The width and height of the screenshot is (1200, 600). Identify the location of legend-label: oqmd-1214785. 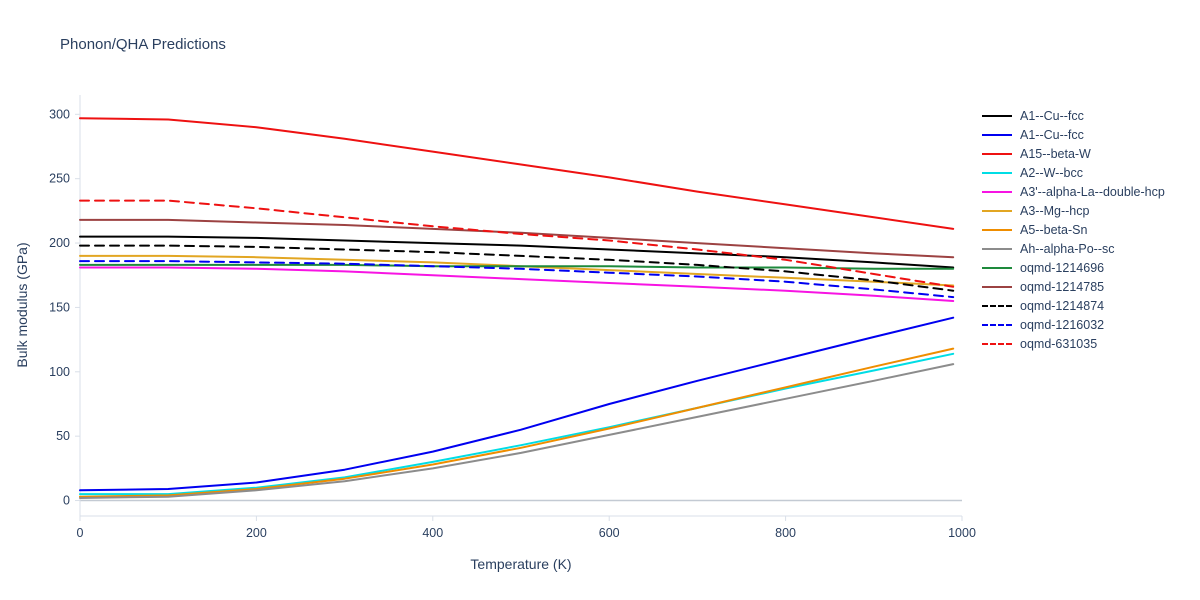
(1062, 286).